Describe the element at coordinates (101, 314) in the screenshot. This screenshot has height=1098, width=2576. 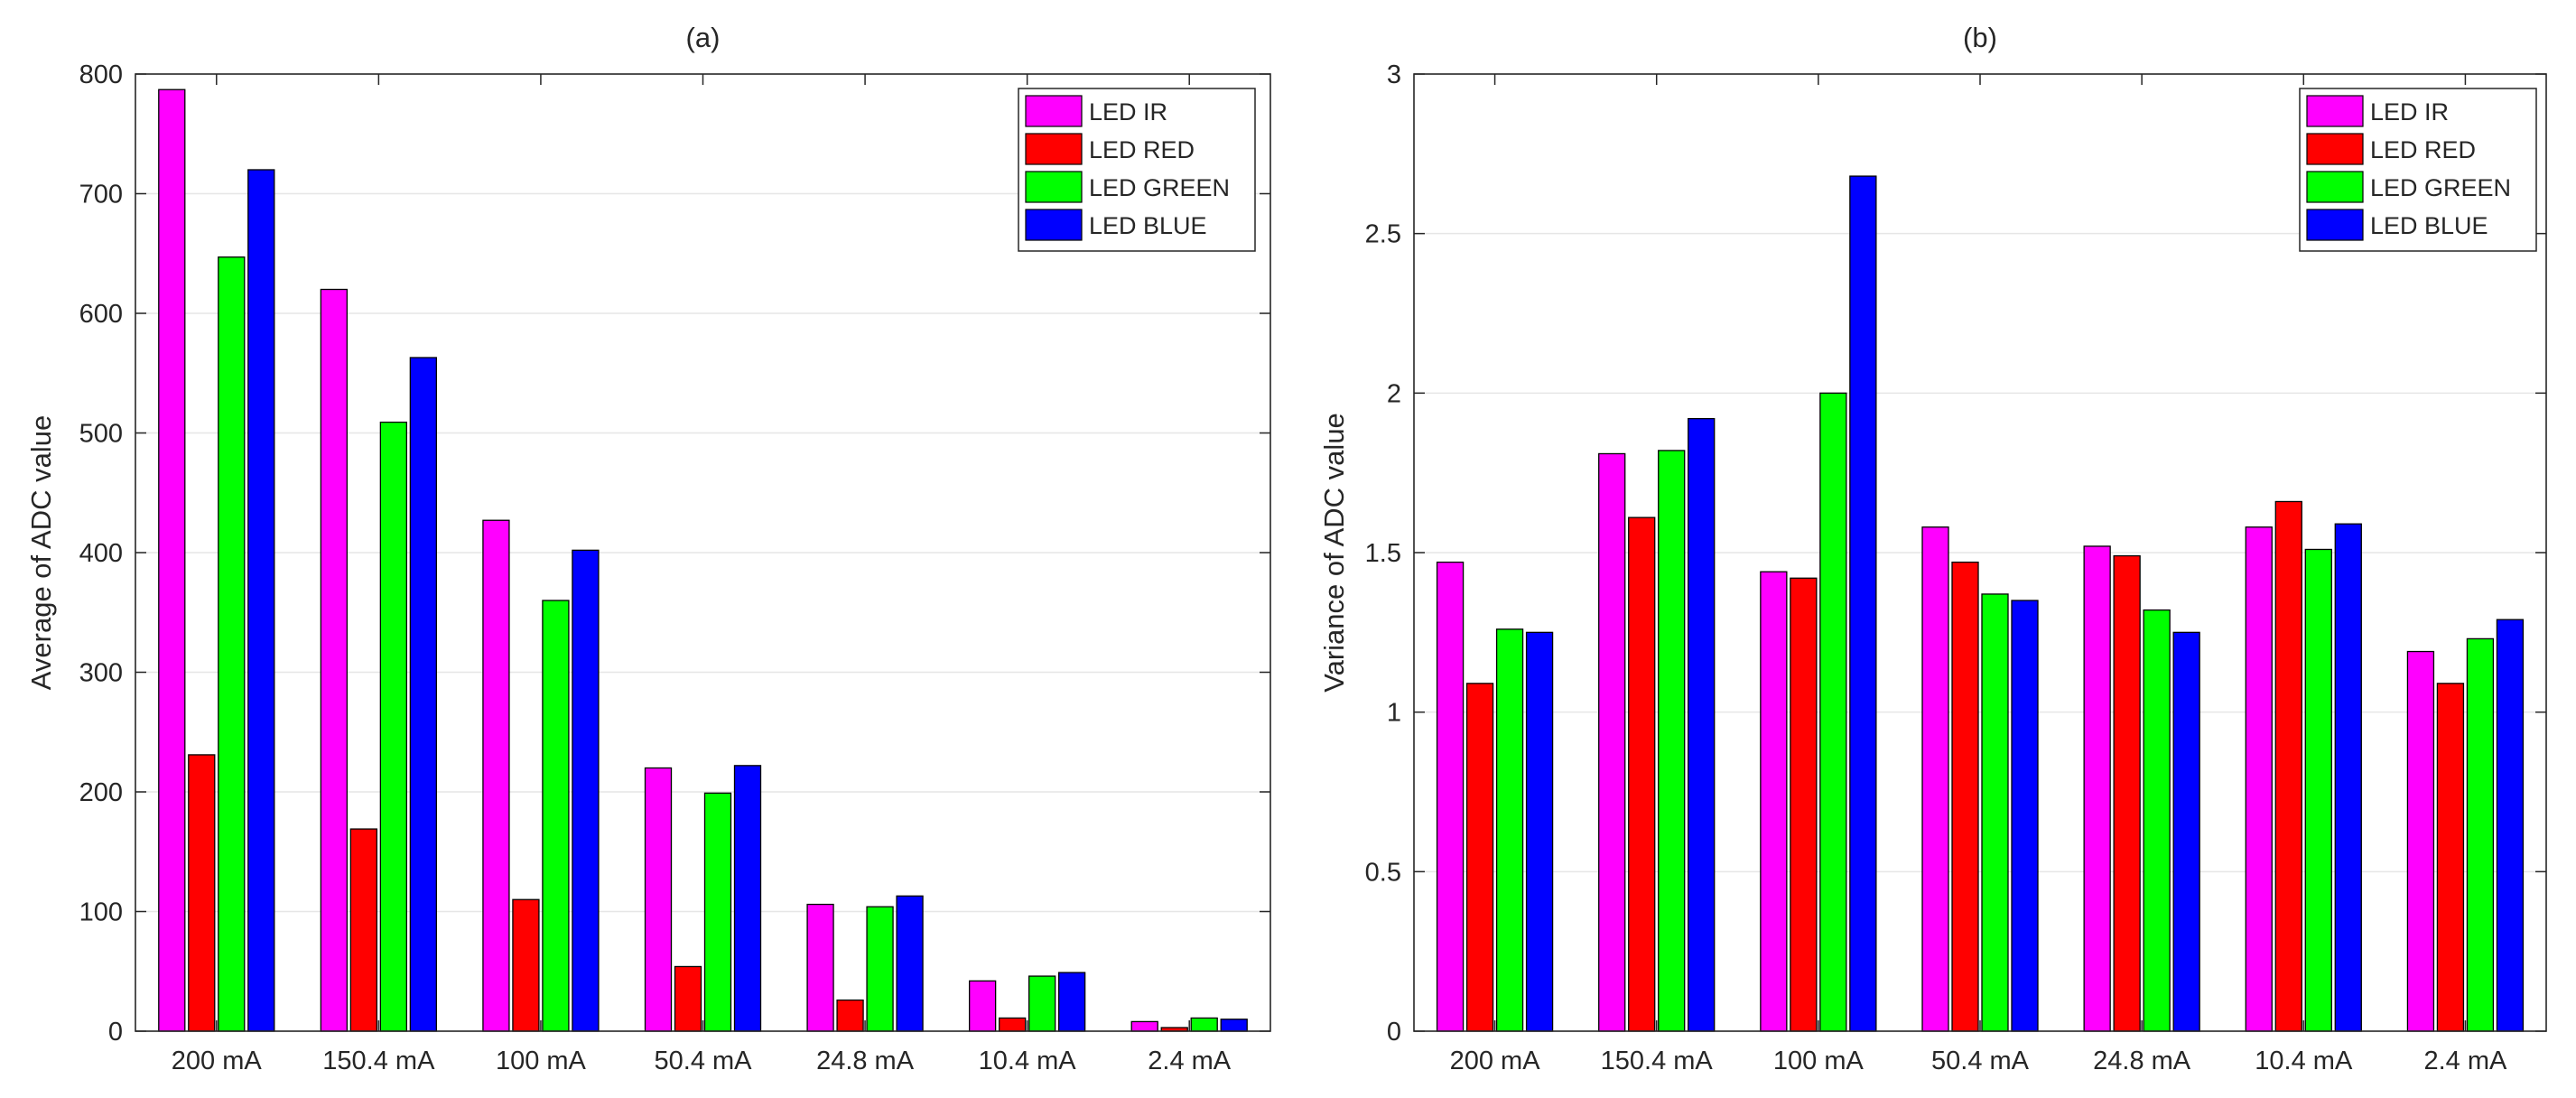
I see `y-tick-label: 600` at that location.